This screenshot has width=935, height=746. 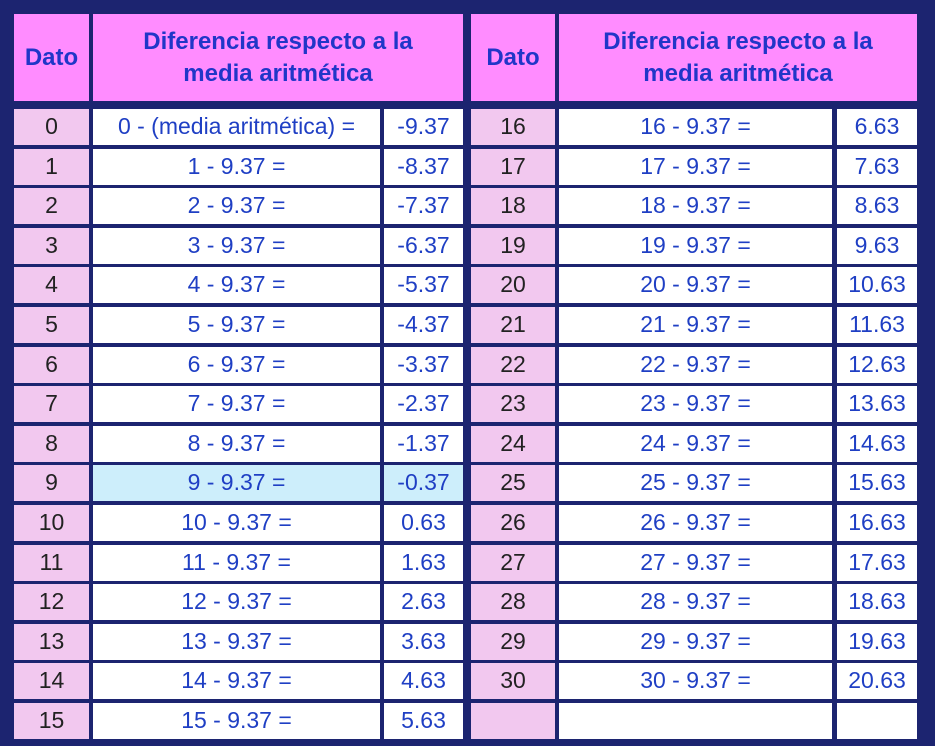 I want to click on dato-cell: 8, so click(x=51, y=443).